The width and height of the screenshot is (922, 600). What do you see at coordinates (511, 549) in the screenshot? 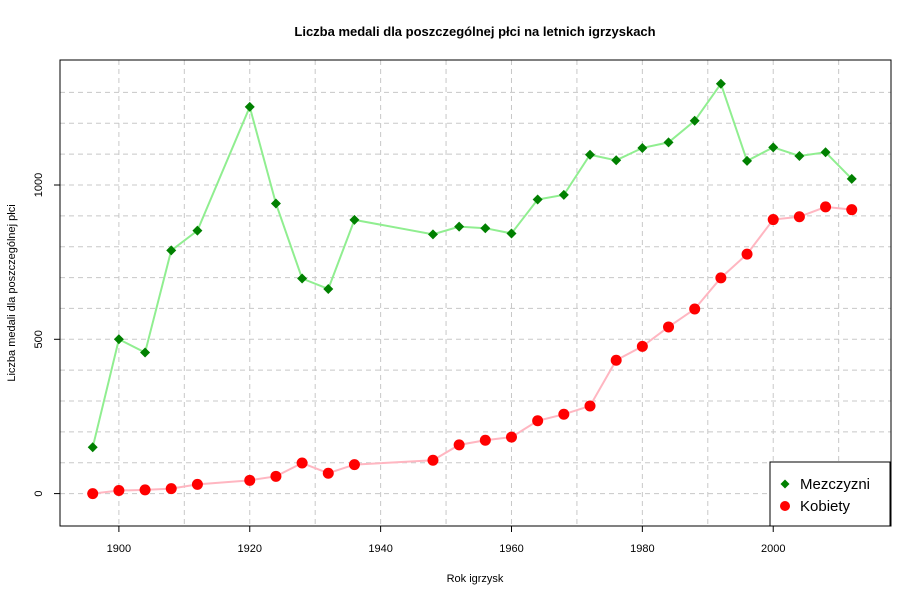
I see `x-tick-label: 1960` at bounding box center [511, 549].